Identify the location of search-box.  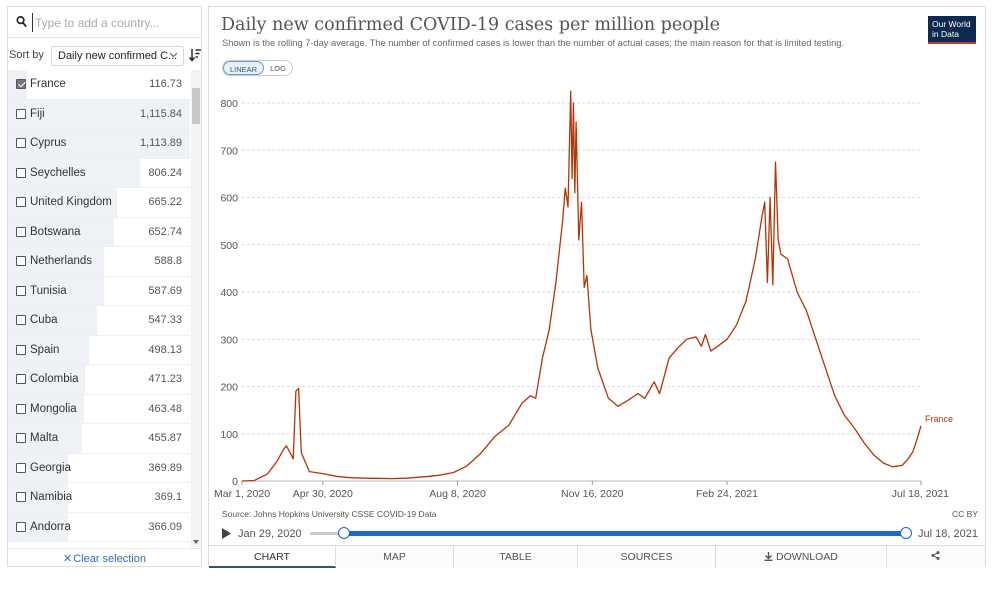
(104, 22).